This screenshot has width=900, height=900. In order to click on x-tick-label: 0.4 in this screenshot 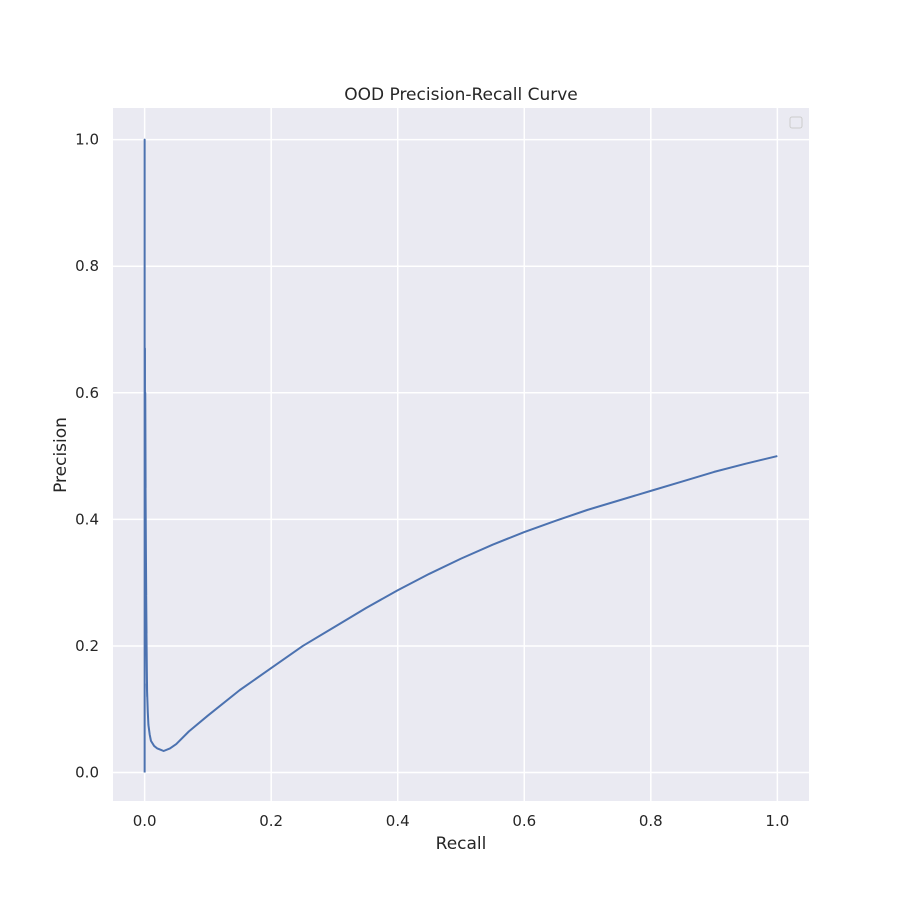, I will do `click(398, 821)`.